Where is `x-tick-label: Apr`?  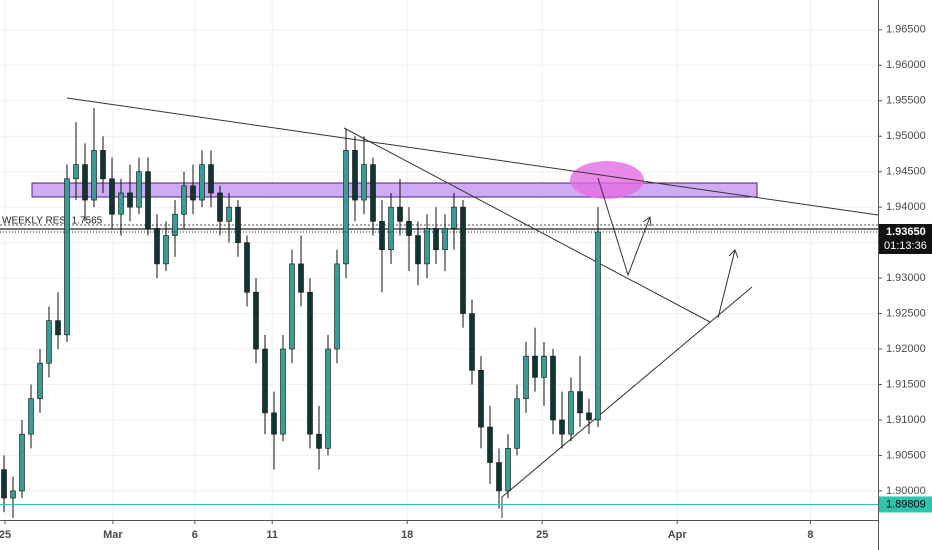 x-tick-label: Apr is located at coordinates (678, 535).